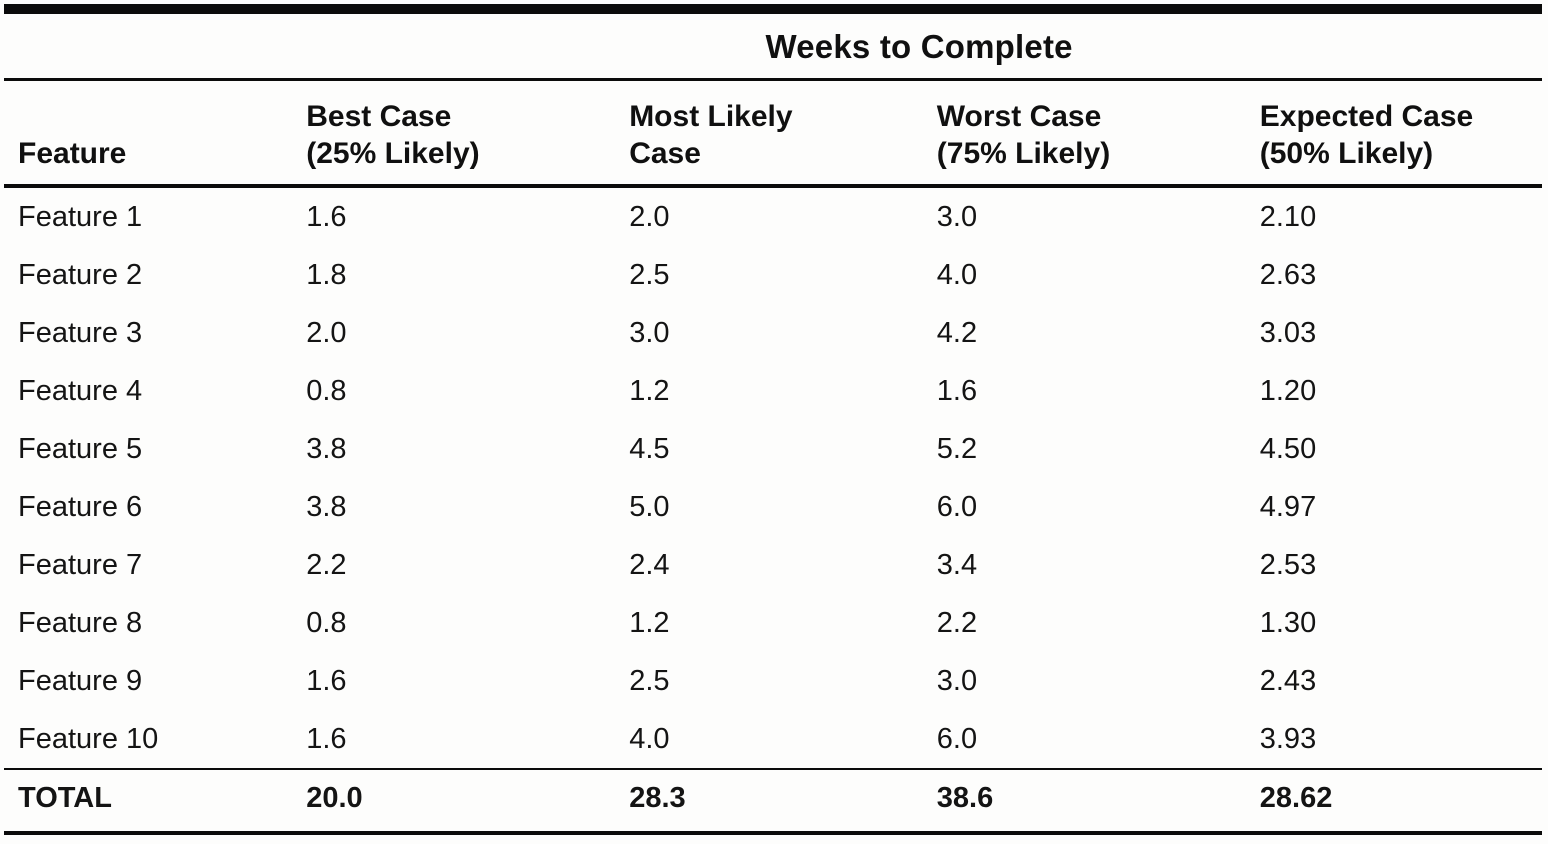 The width and height of the screenshot is (1548, 844). What do you see at coordinates (458, 801) in the screenshot?
I see `value-cell: 20.0` at bounding box center [458, 801].